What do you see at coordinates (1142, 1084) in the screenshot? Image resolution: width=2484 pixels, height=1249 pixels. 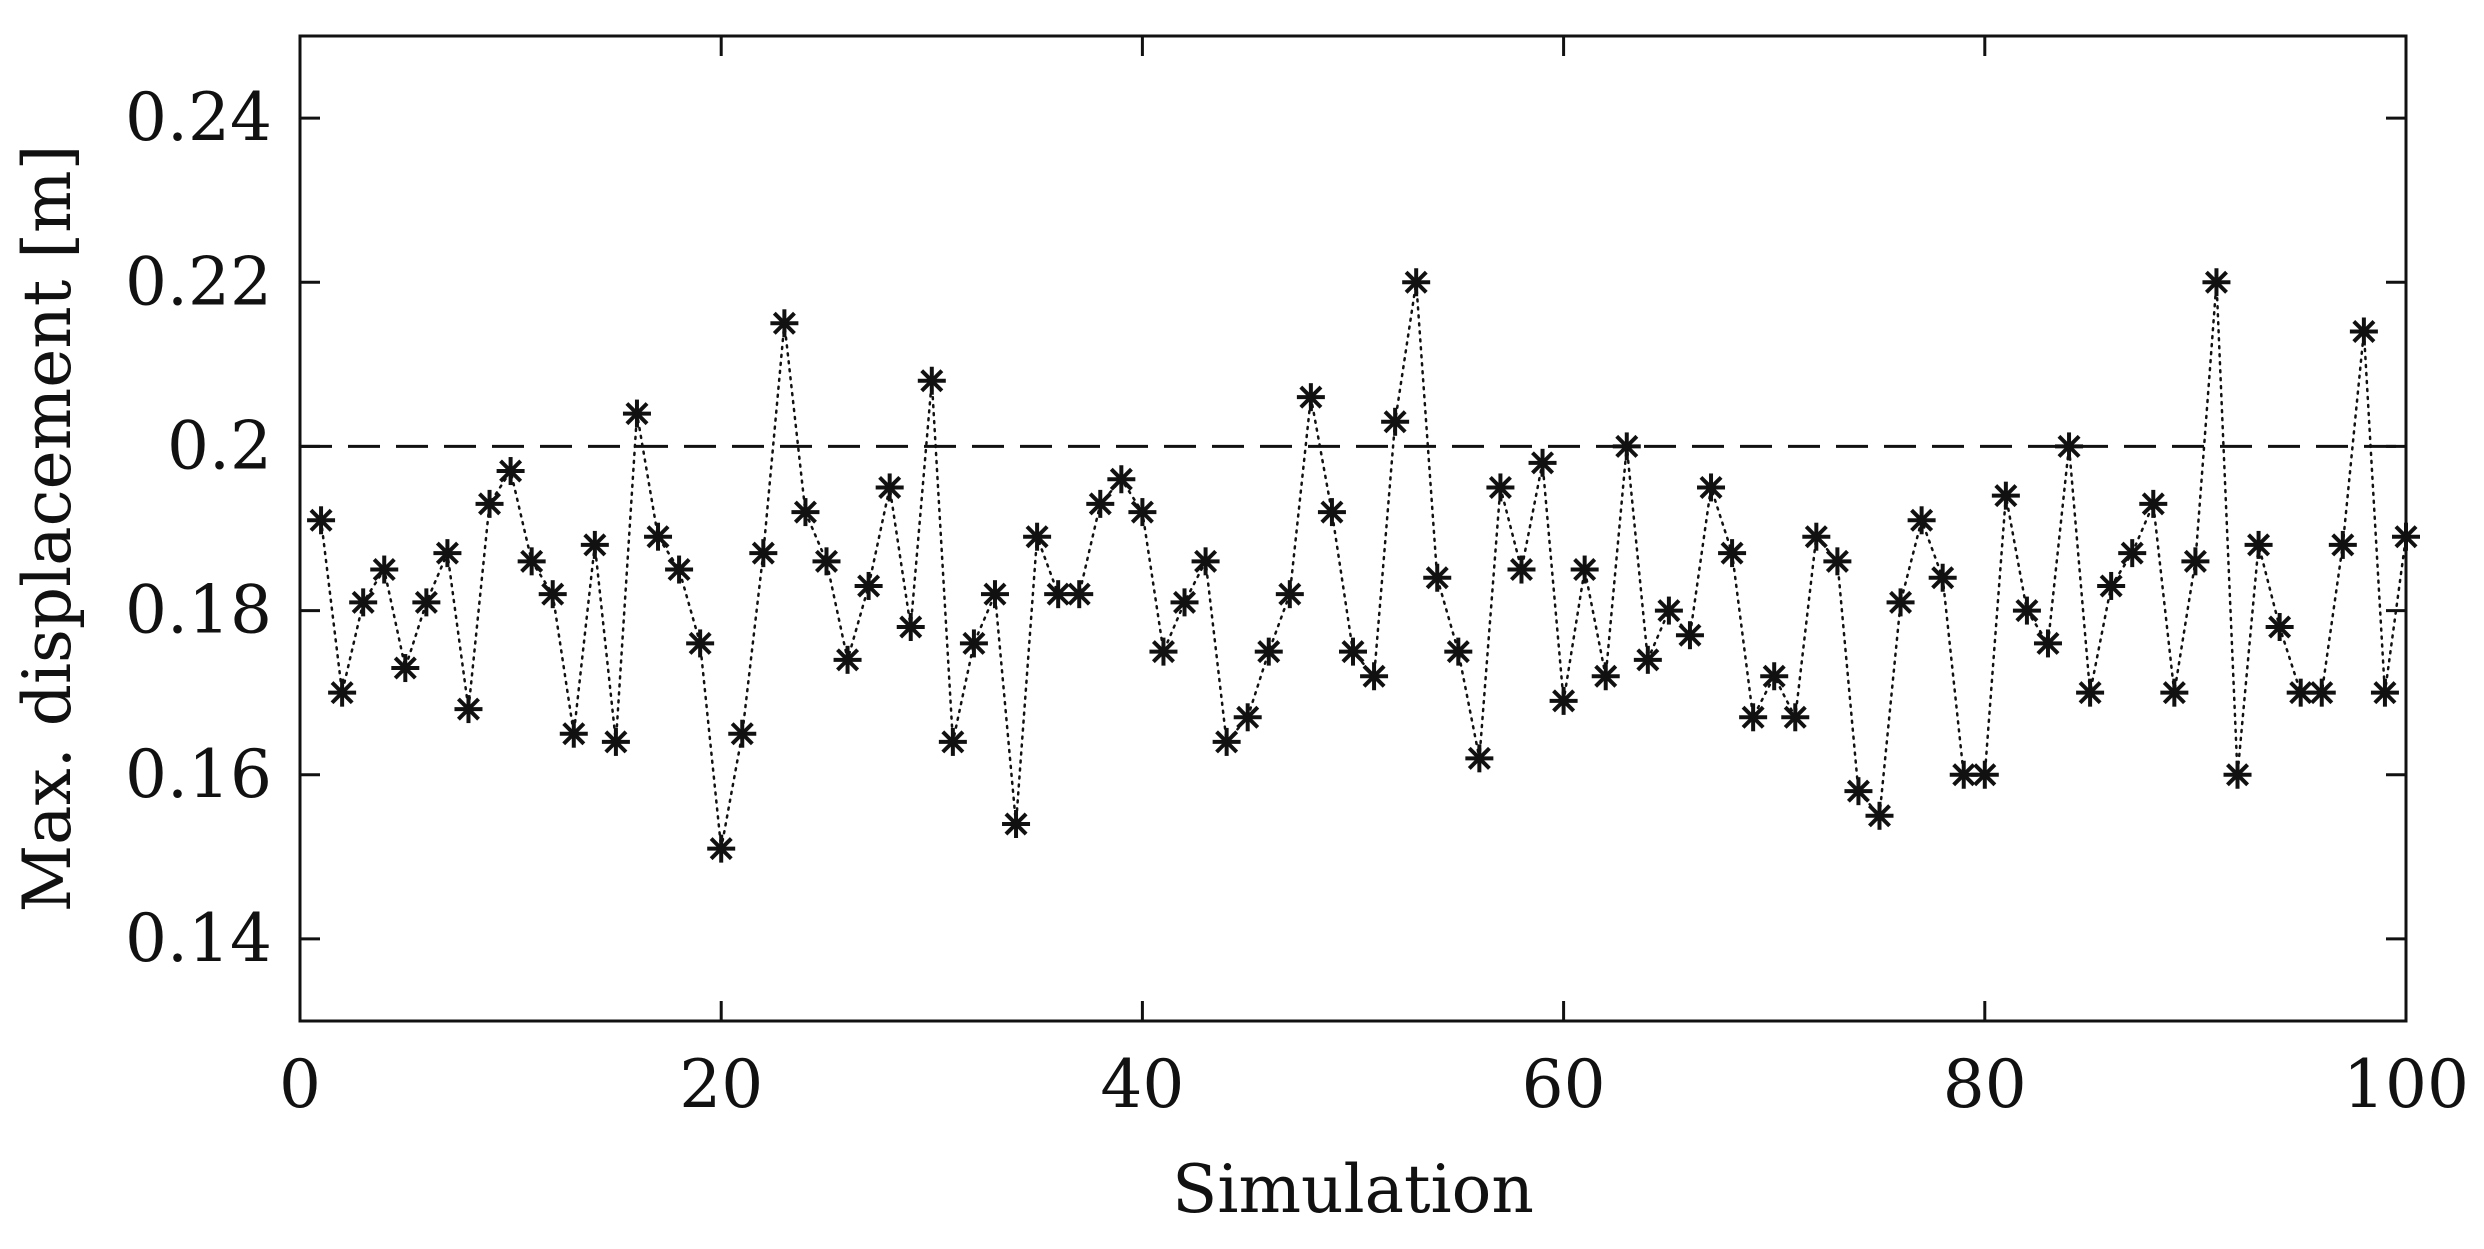 I see `x-tick-label: 40` at bounding box center [1142, 1084].